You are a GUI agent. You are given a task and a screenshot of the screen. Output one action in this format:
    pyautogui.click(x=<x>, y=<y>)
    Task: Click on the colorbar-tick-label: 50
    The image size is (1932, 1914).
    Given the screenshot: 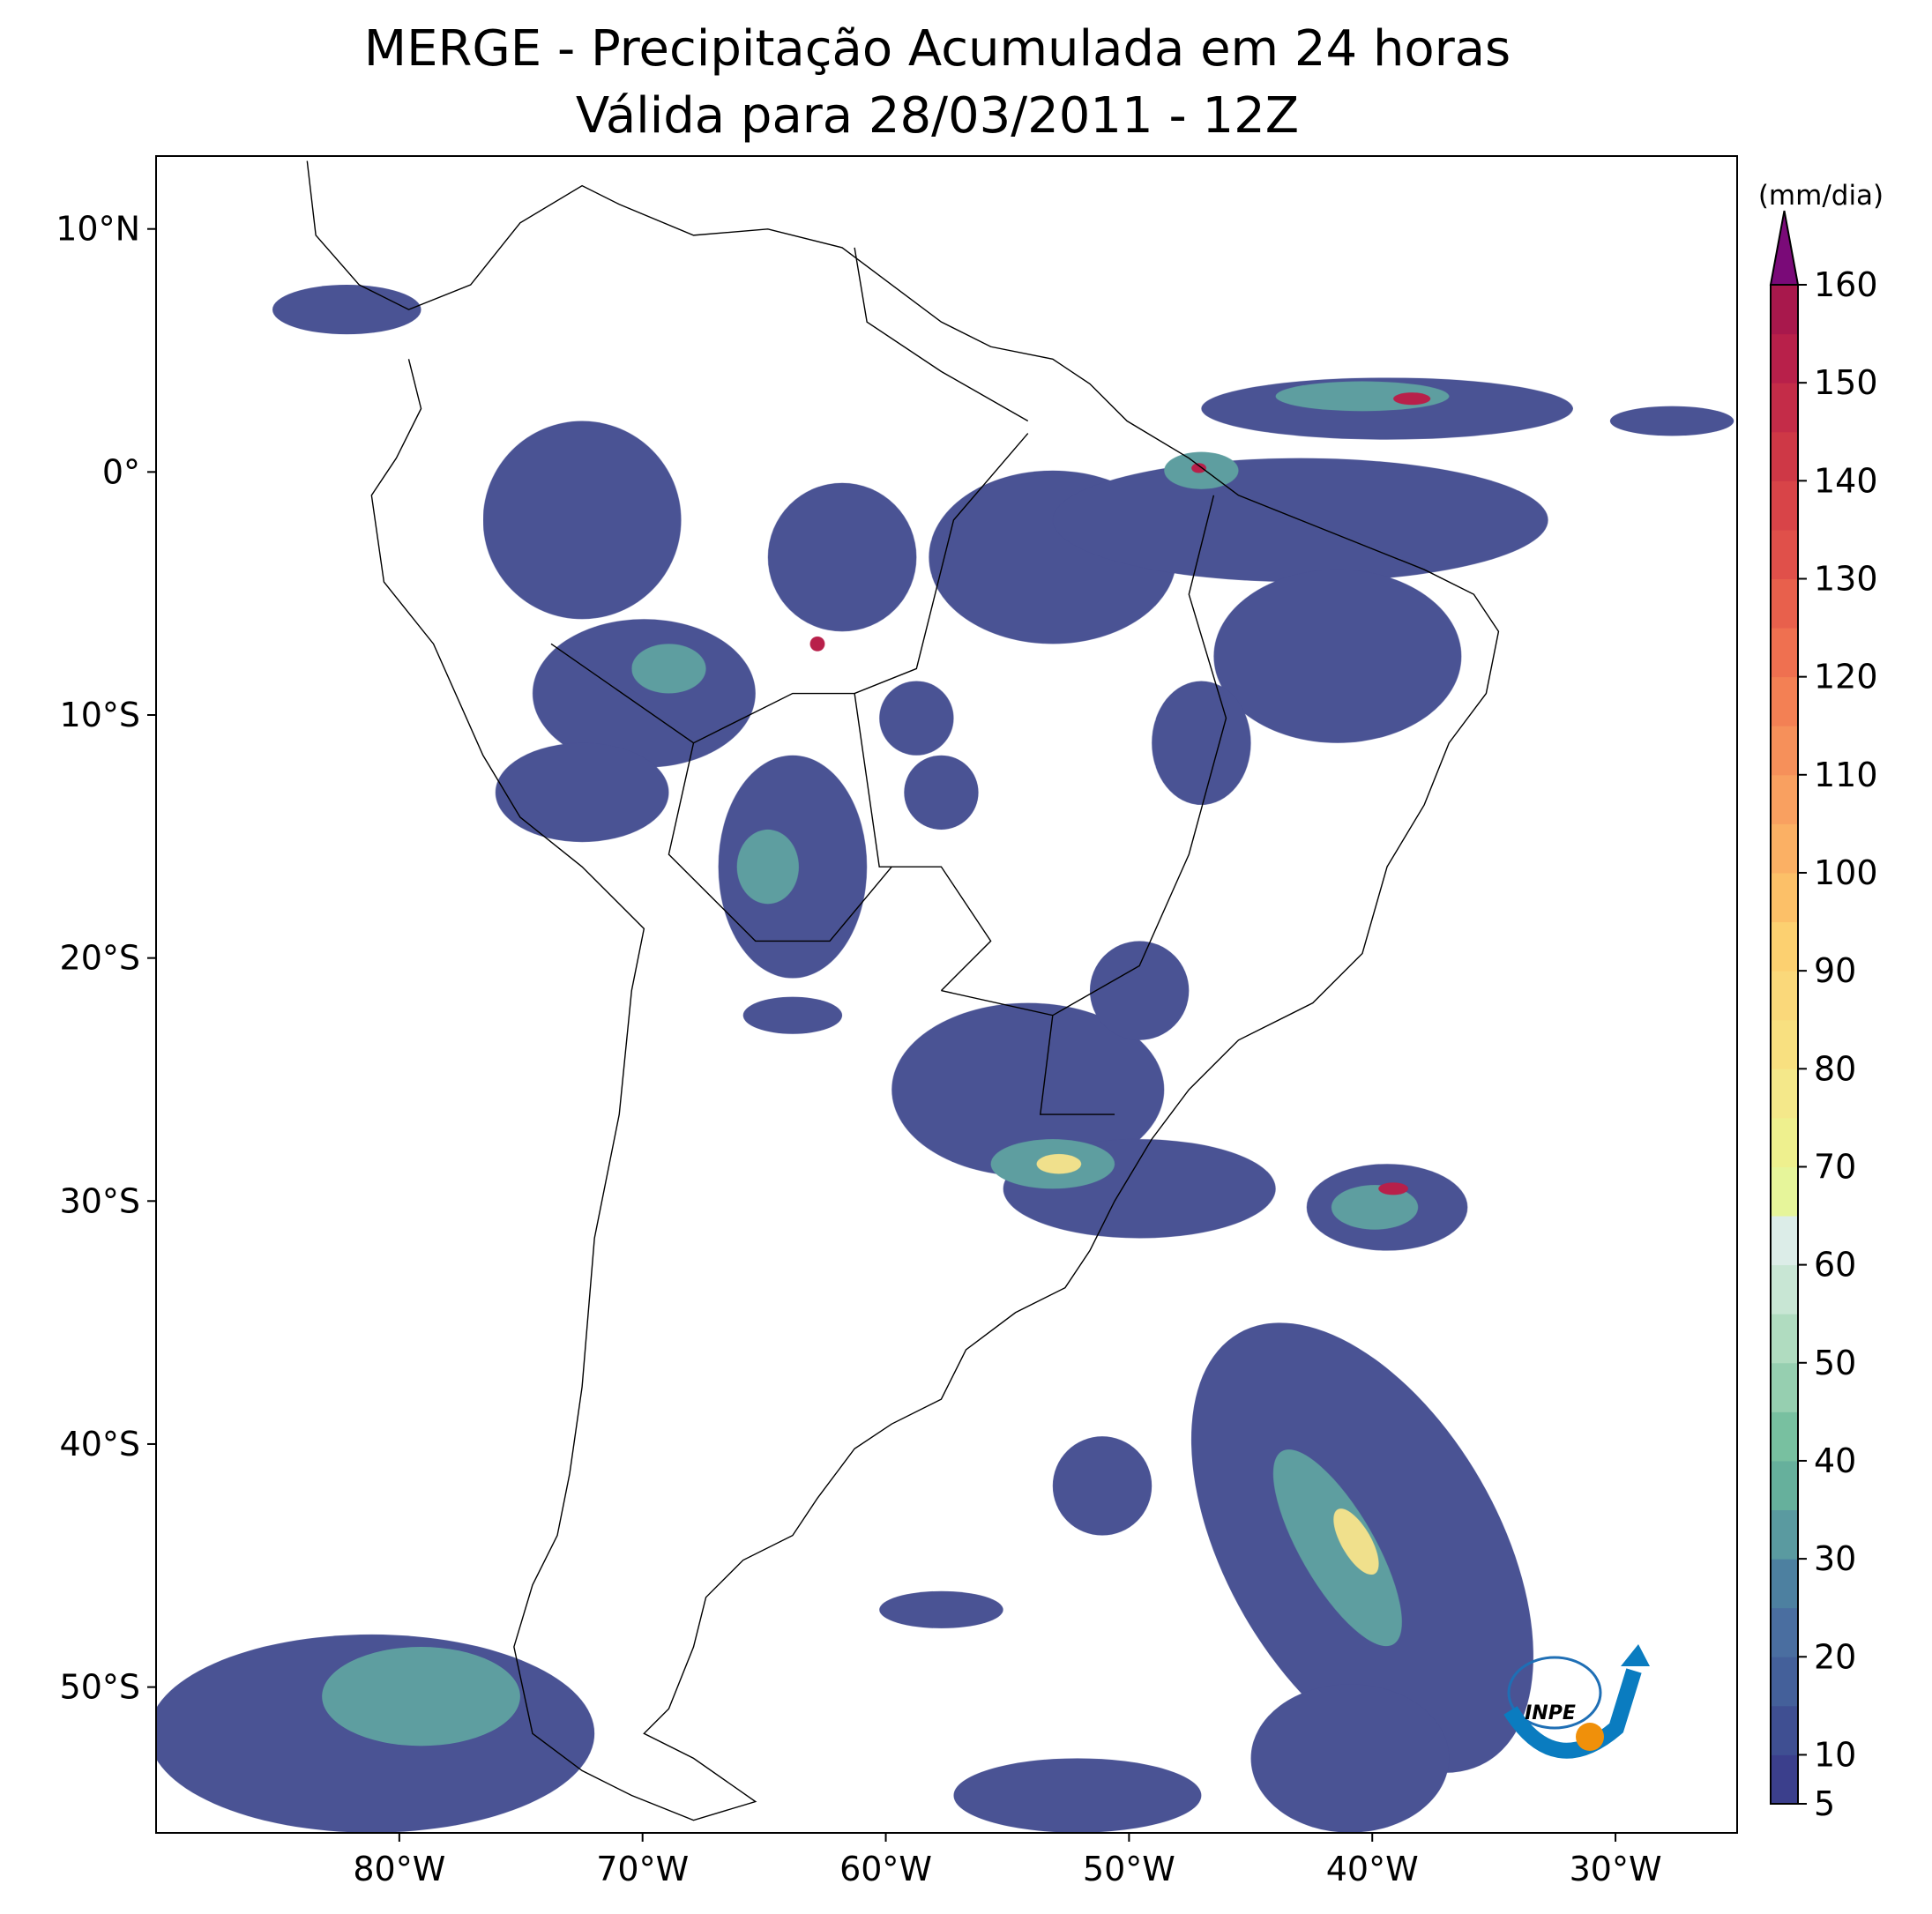 What is the action you would take?
    pyautogui.click(x=1835, y=1363)
    